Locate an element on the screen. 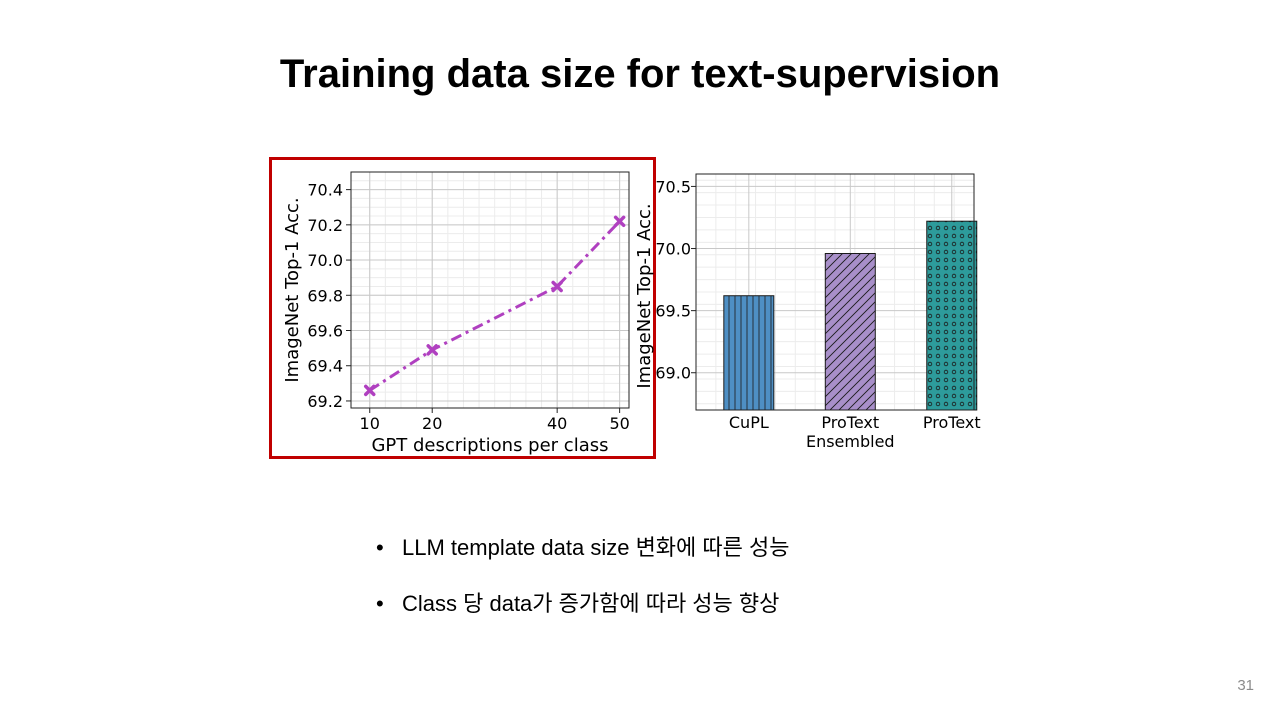 This screenshot has height=720, width=1280. x-tick-label-line: CuPL is located at coordinates (749, 422).